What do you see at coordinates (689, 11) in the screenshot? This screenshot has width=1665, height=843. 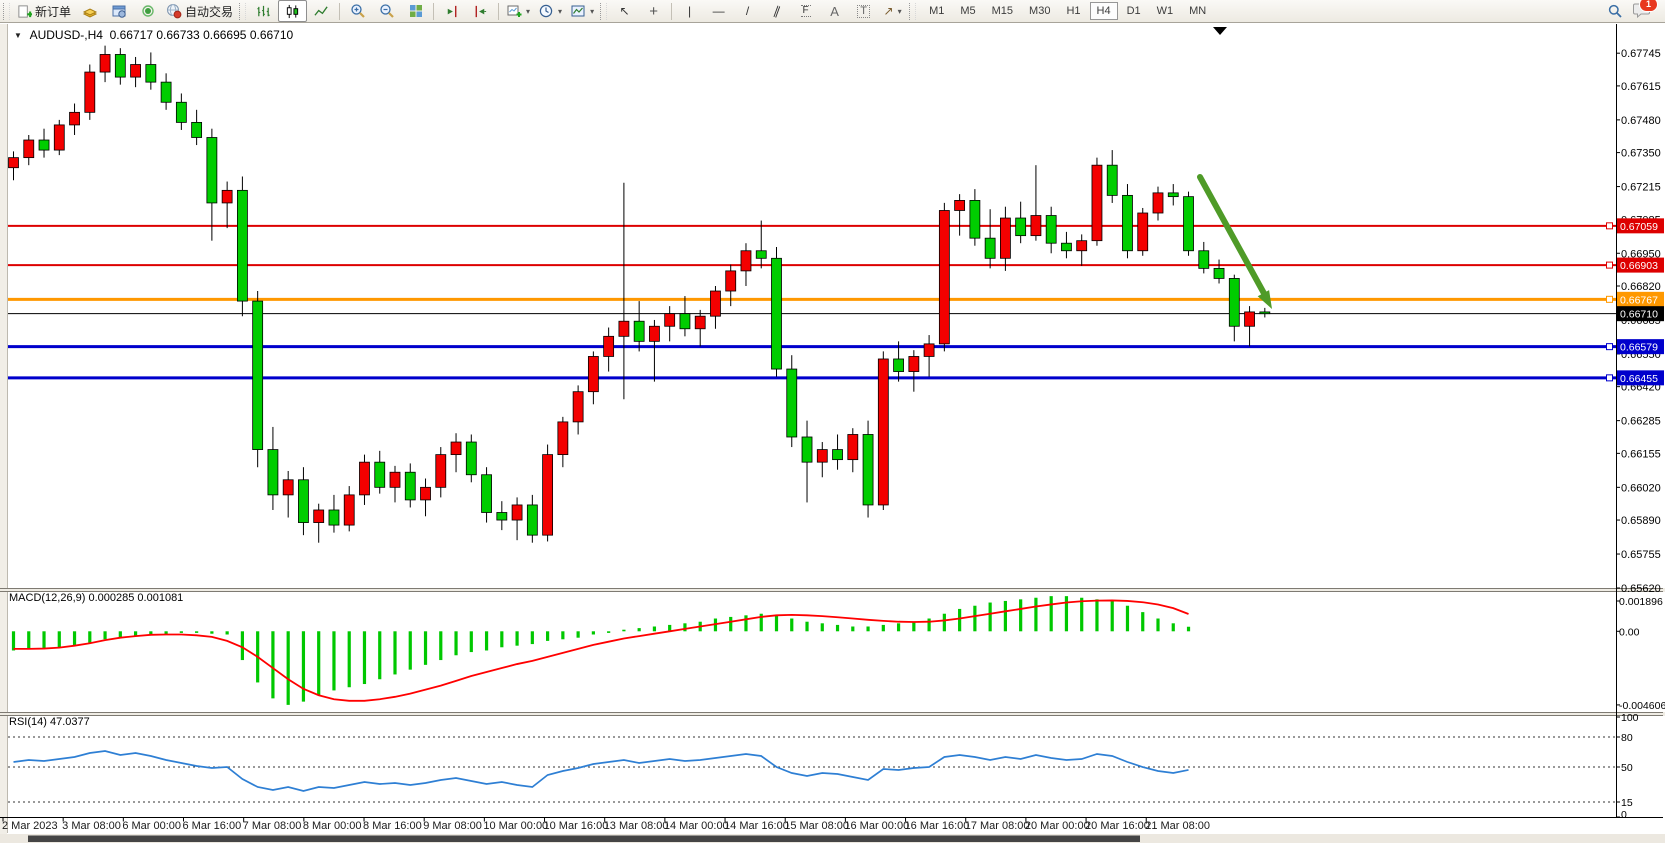 I see `vertical-line-button: |` at bounding box center [689, 11].